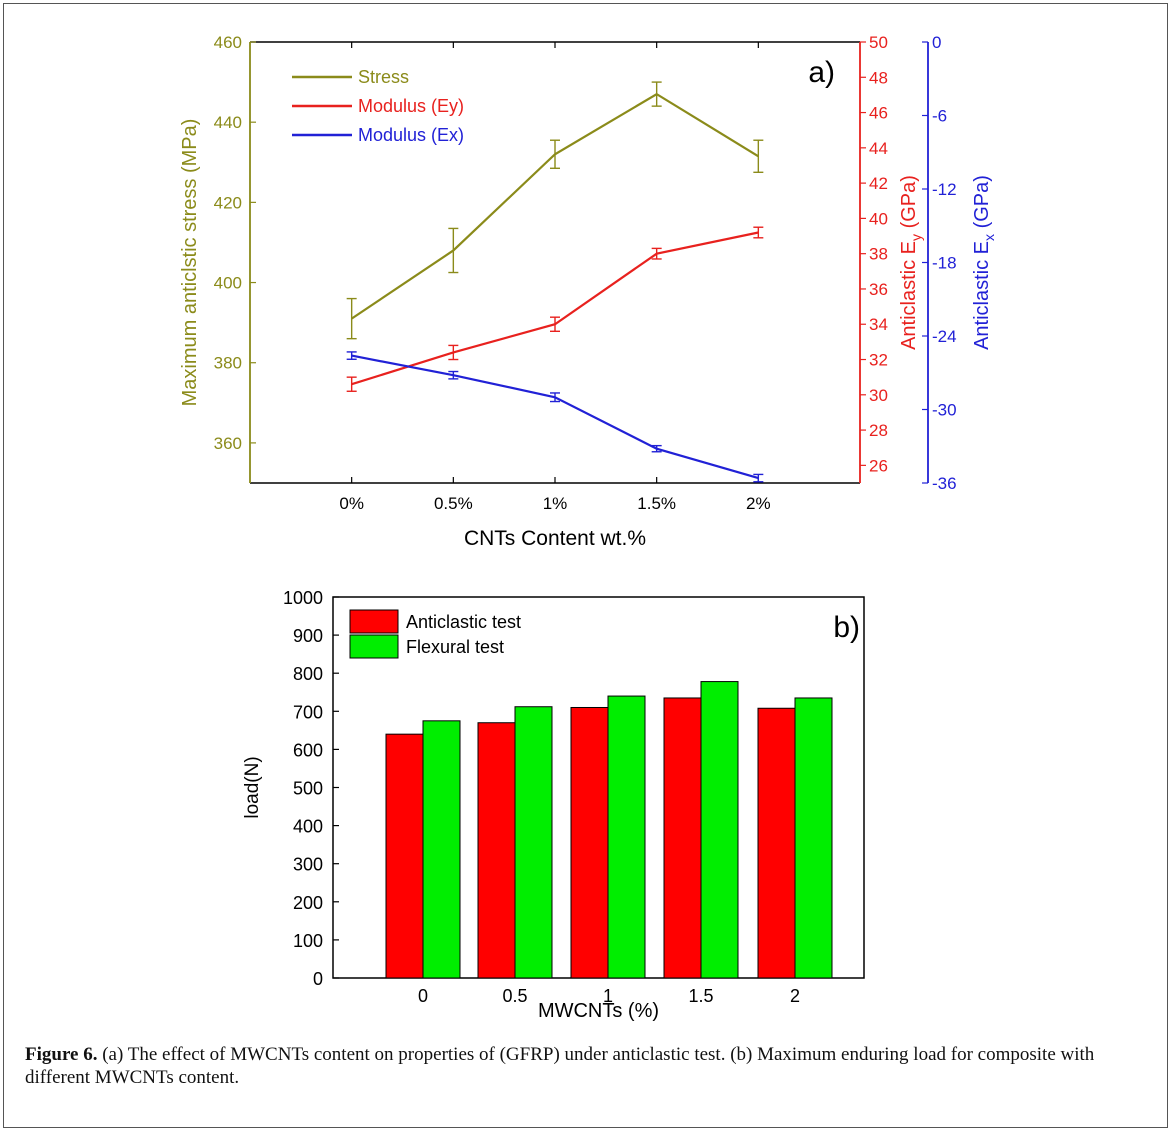 This screenshot has width=1173, height=1133. I want to click on second-right-axis-title-main: Anticlastic E, so click(982, 295).